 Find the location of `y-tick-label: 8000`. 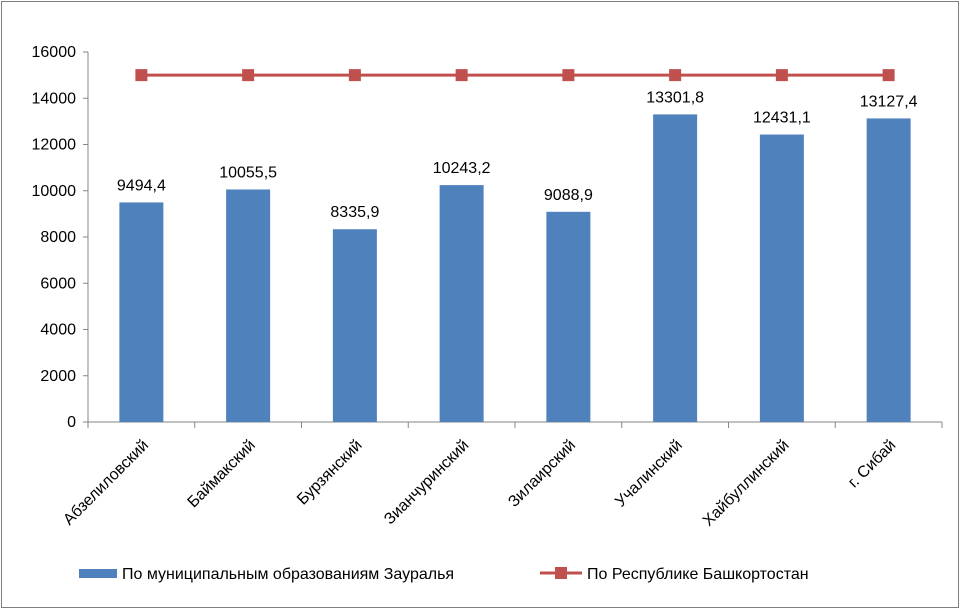

y-tick-label: 8000 is located at coordinates (58, 237).